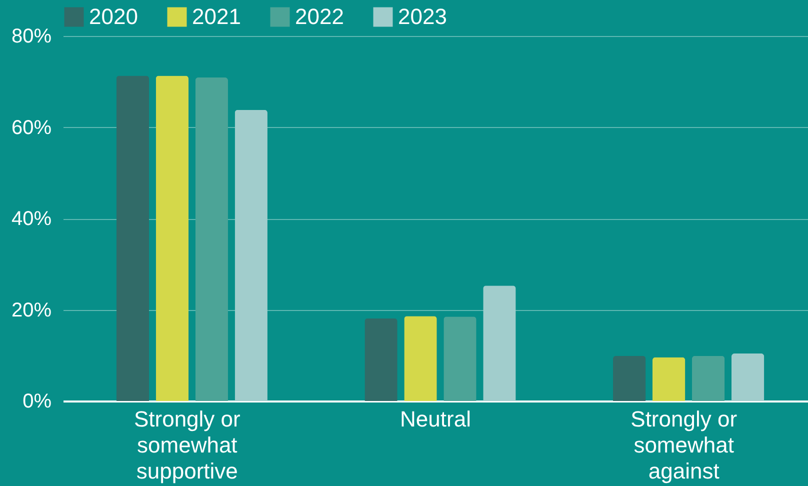  I want to click on y-tick-label: 60%, so click(31, 127).